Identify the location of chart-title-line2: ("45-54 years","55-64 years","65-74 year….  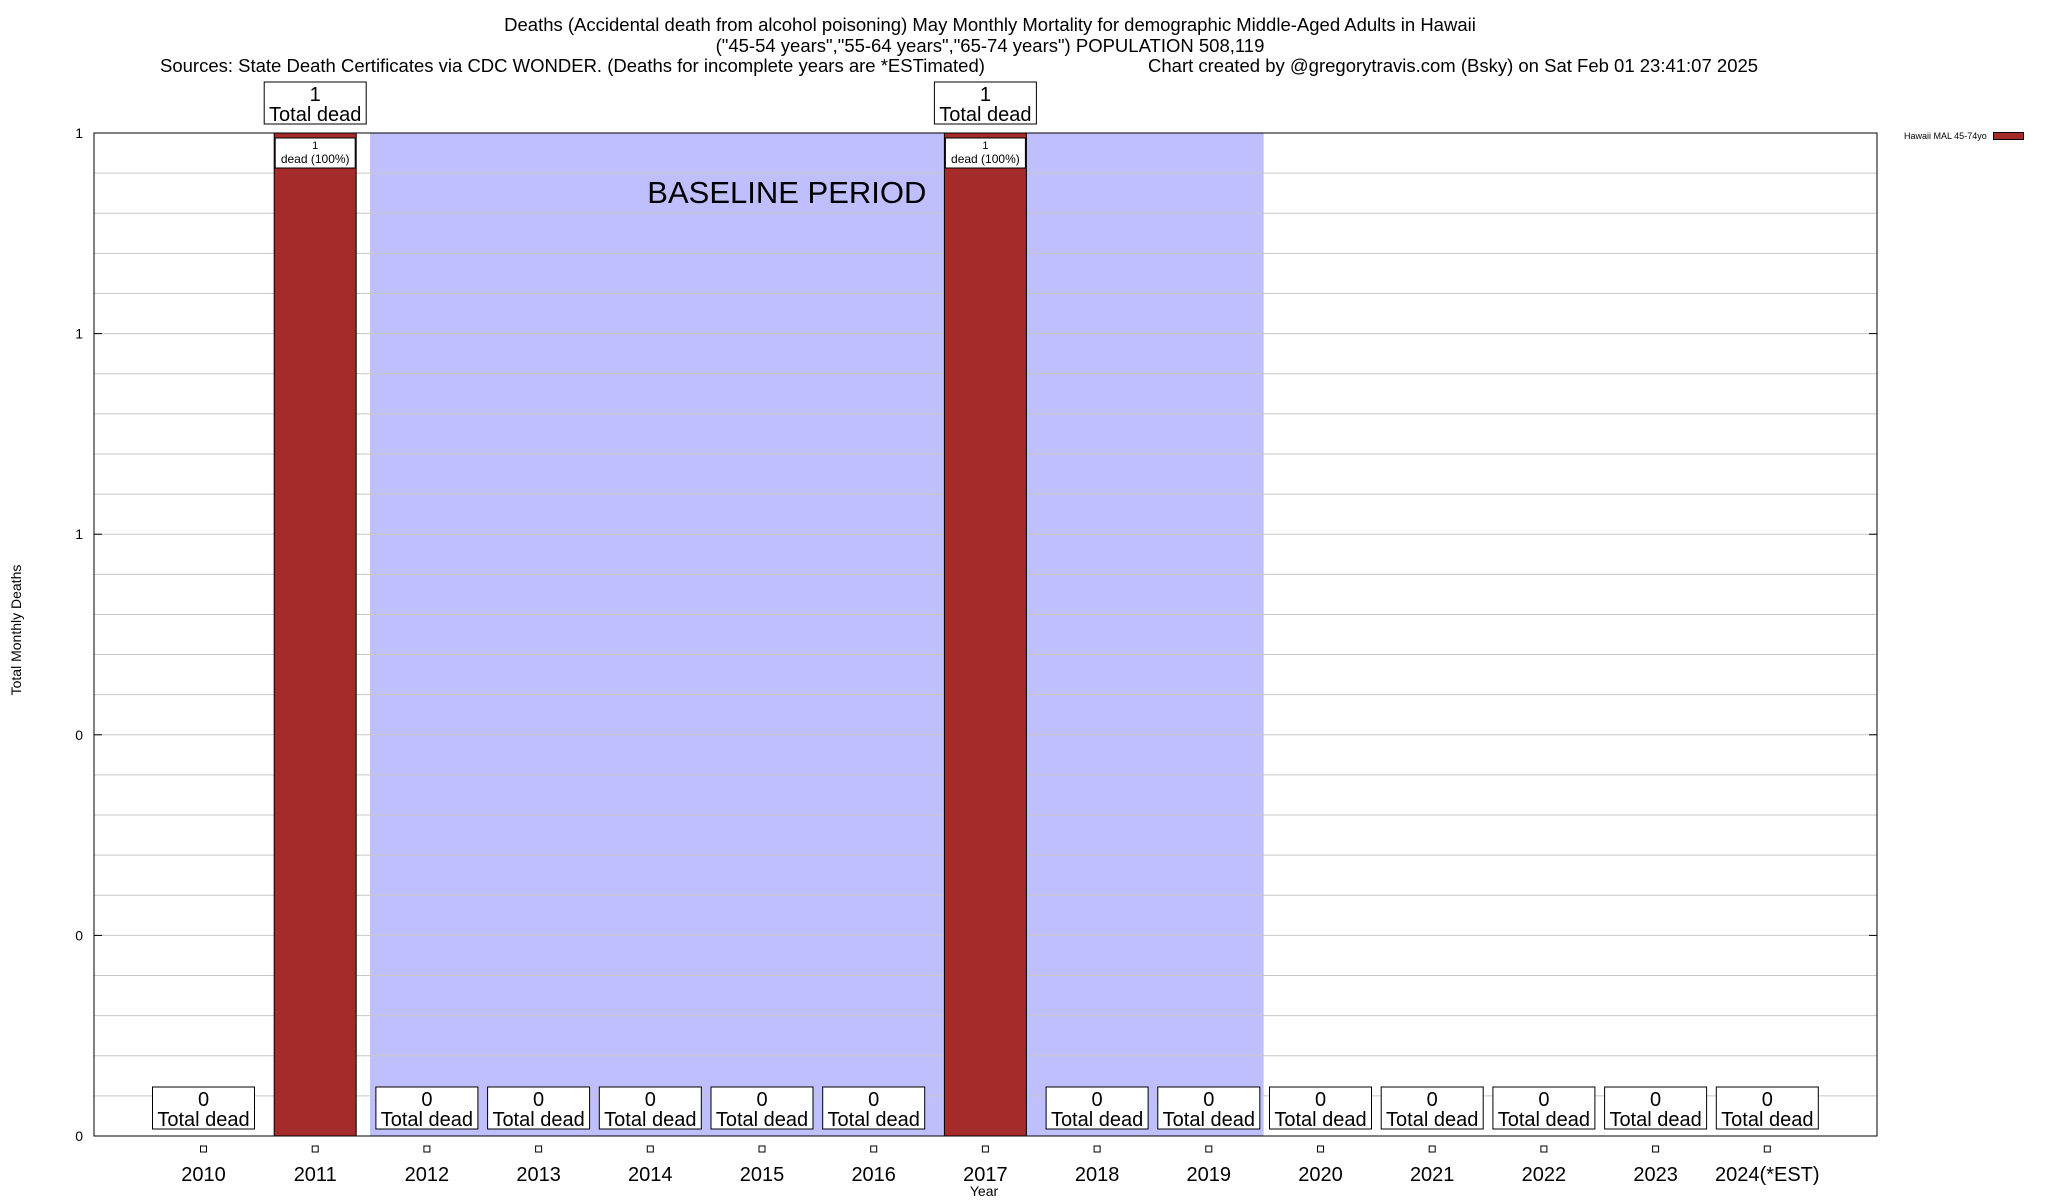
(990, 45).